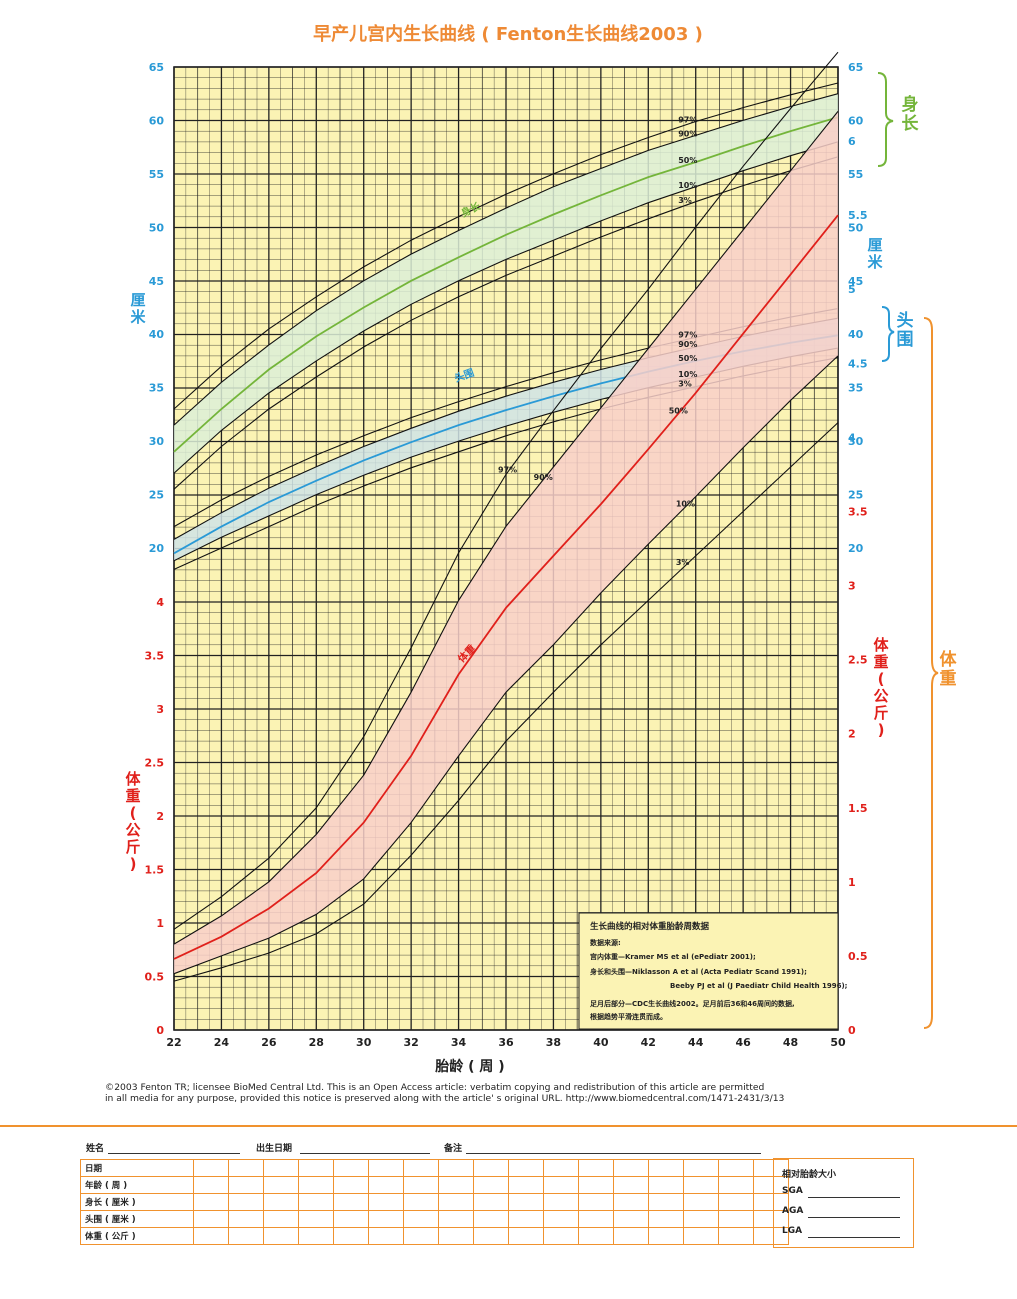 This screenshot has height=1299, width=1017. Describe the element at coordinates (792, 1231) in the screenshot. I see `lga-label: LGA` at that location.